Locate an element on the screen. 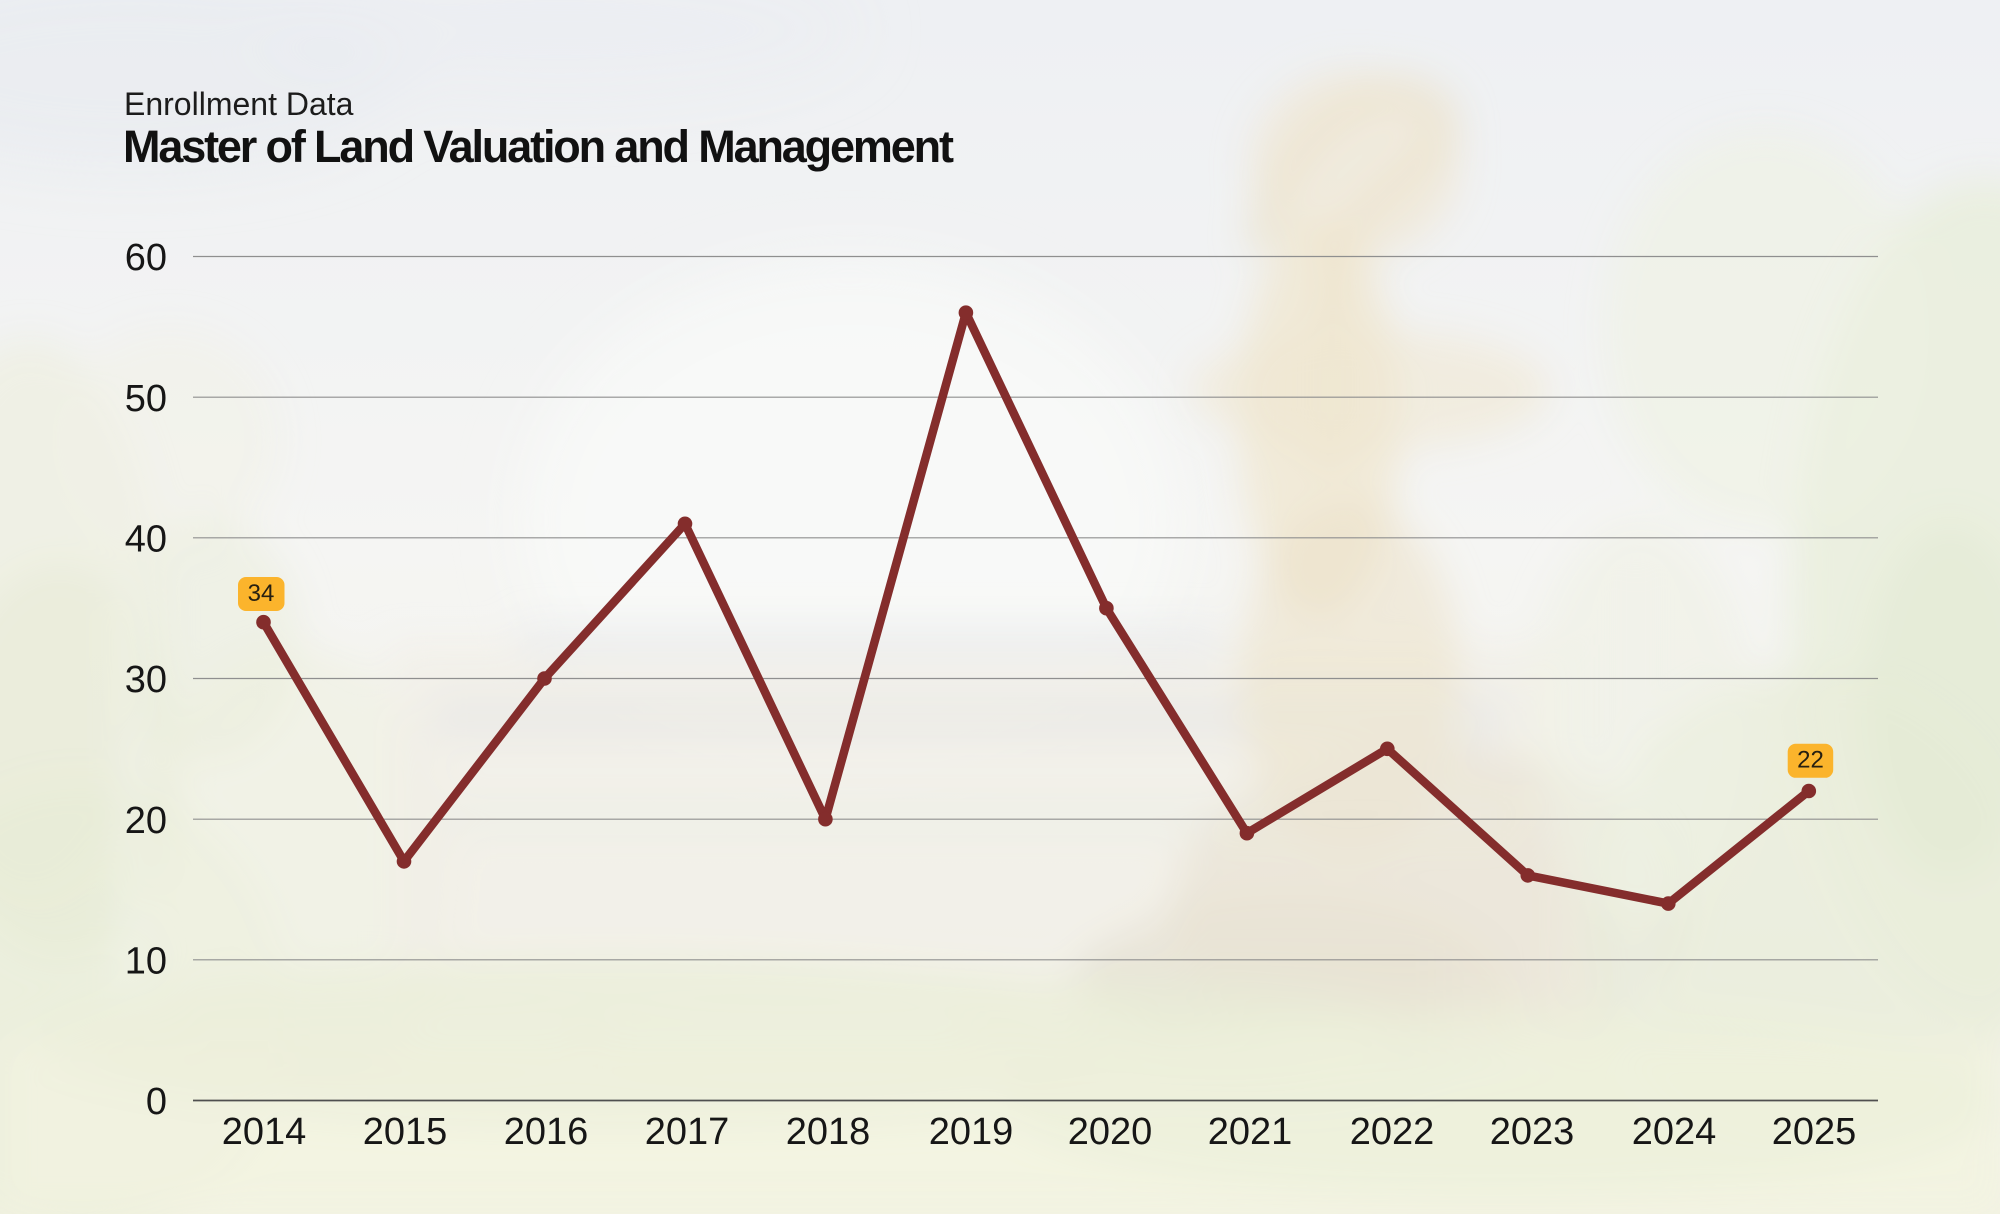  svg-text: 2015 is located at coordinates (405, 1132).